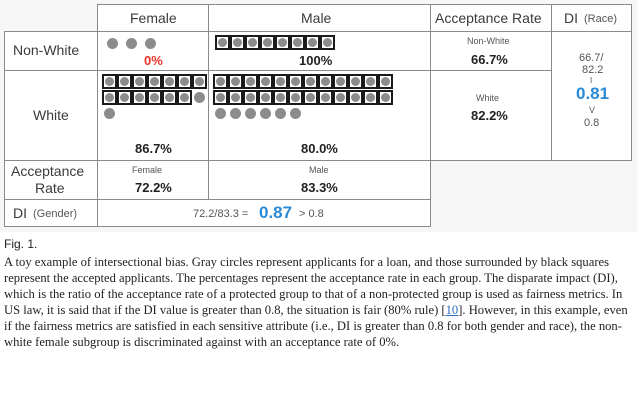 The width and height of the screenshot is (637, 405). What do you see at coordinates (488, 41) in the screenshot?
I see `race-nonwhite-label: Non-White` at bounding box center [488, 41].